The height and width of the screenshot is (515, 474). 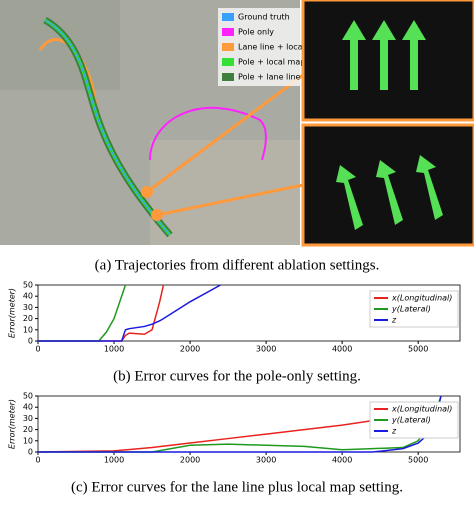 What do you see at coordinates (107, 127) in the screenshot?
I see `ground-truth-track` at bounding box center [107, 127].